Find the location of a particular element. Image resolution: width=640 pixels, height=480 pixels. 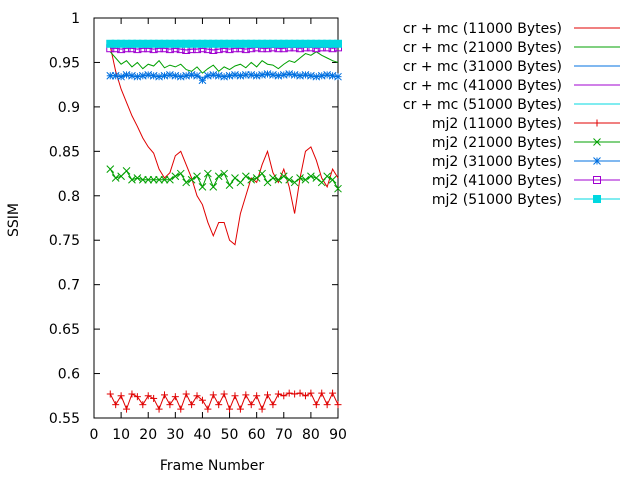

legend-label: mj2 (51000 Bytes) is located at coordinates (497, 200).